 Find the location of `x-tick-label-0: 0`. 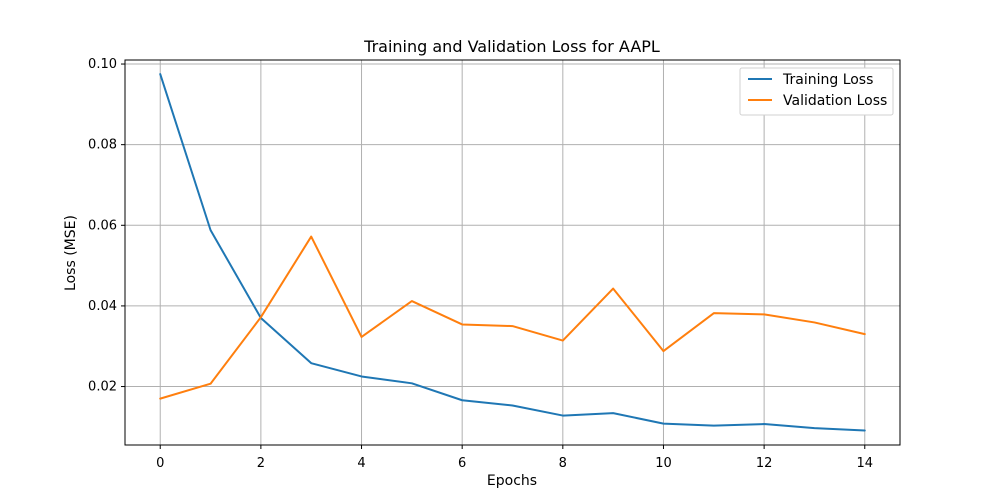

x-tick-label-0: 0 is located at coordinates (160, 463).